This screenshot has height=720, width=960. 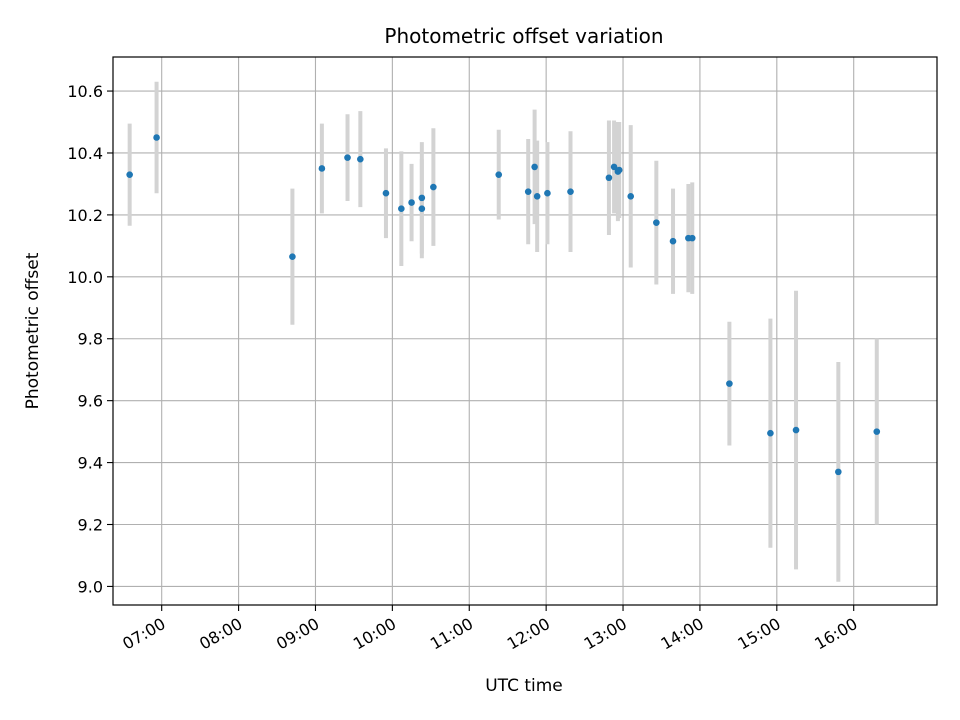 What do you see at coordinates (90, 463) in the screenshot?
I see `y-tick-label: 9.4` at bounding box center [90, 463].